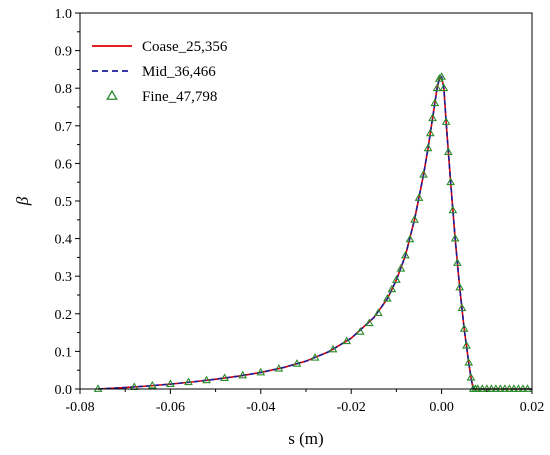  What do you see at coordinates (185, 47) in the screenshot?
I see `legend-label: Coase_25,356` at bounding box center [185, 47].